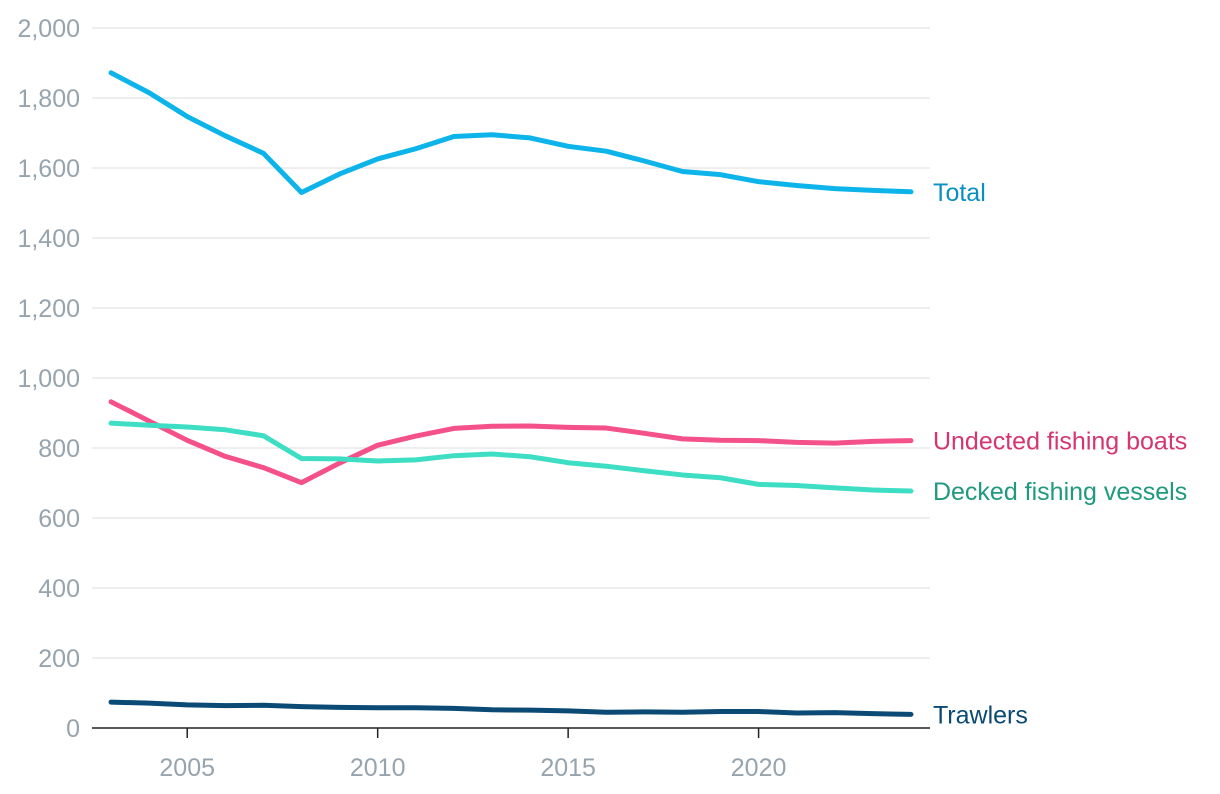 Image resolution: width=1220 pixels, height=794 pixels. Describe the element at coordinates (48, 379) in the screenshot. I see `y-tick-label-1000: 1,000` at that location.